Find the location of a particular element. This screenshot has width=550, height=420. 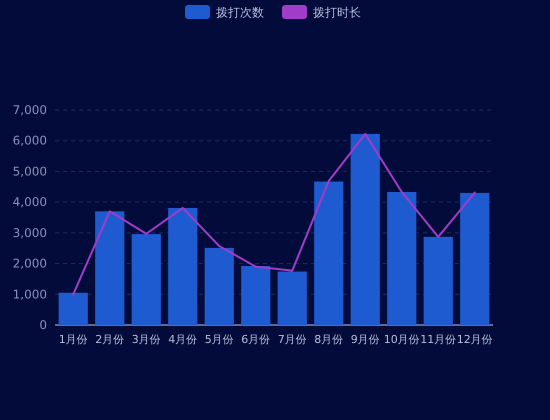

x-tick-label: 12月份 is located at coordinates (474, 339).